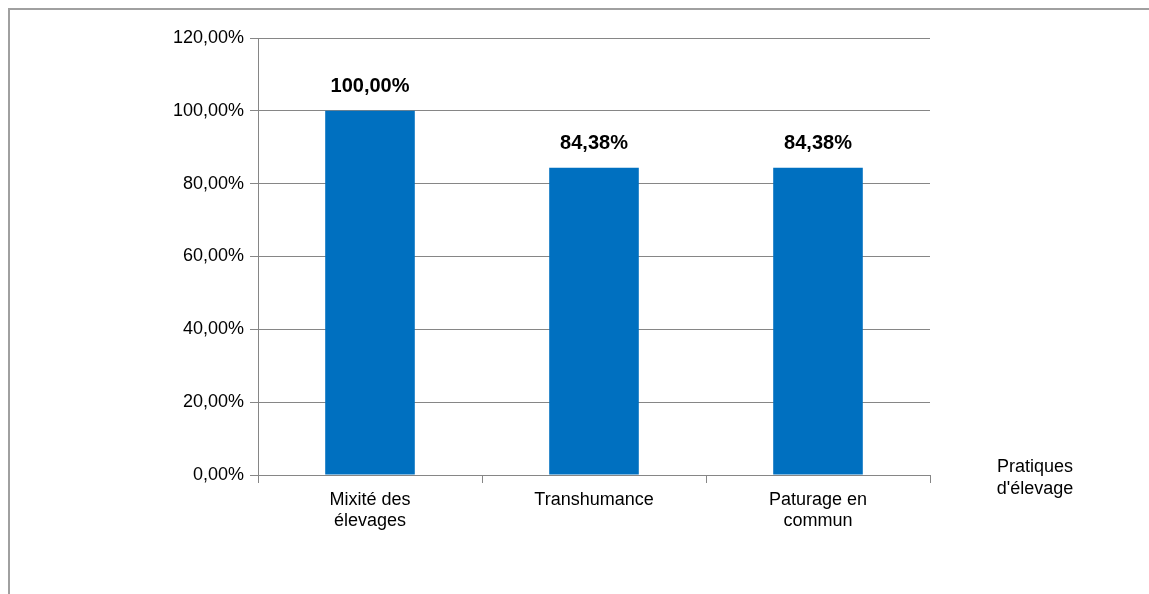 Image resolution: width=1149 pixels, height=594 pixels. Describe the element at coordinates (370, 85) in the screenshot. I see `data-label: 100,00%` at that location.